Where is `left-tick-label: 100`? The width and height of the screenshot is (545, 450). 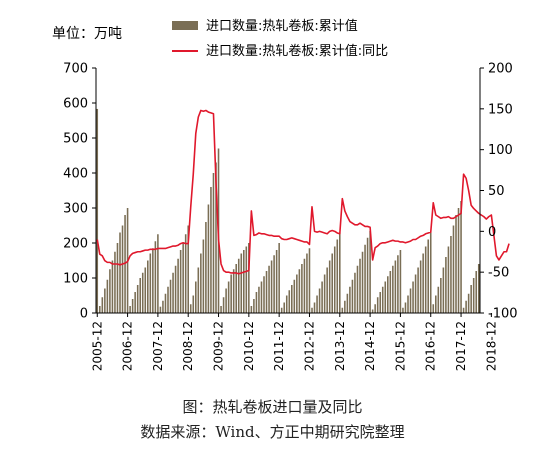 left-tick-label: 100 is located at coordinates (75, 279).